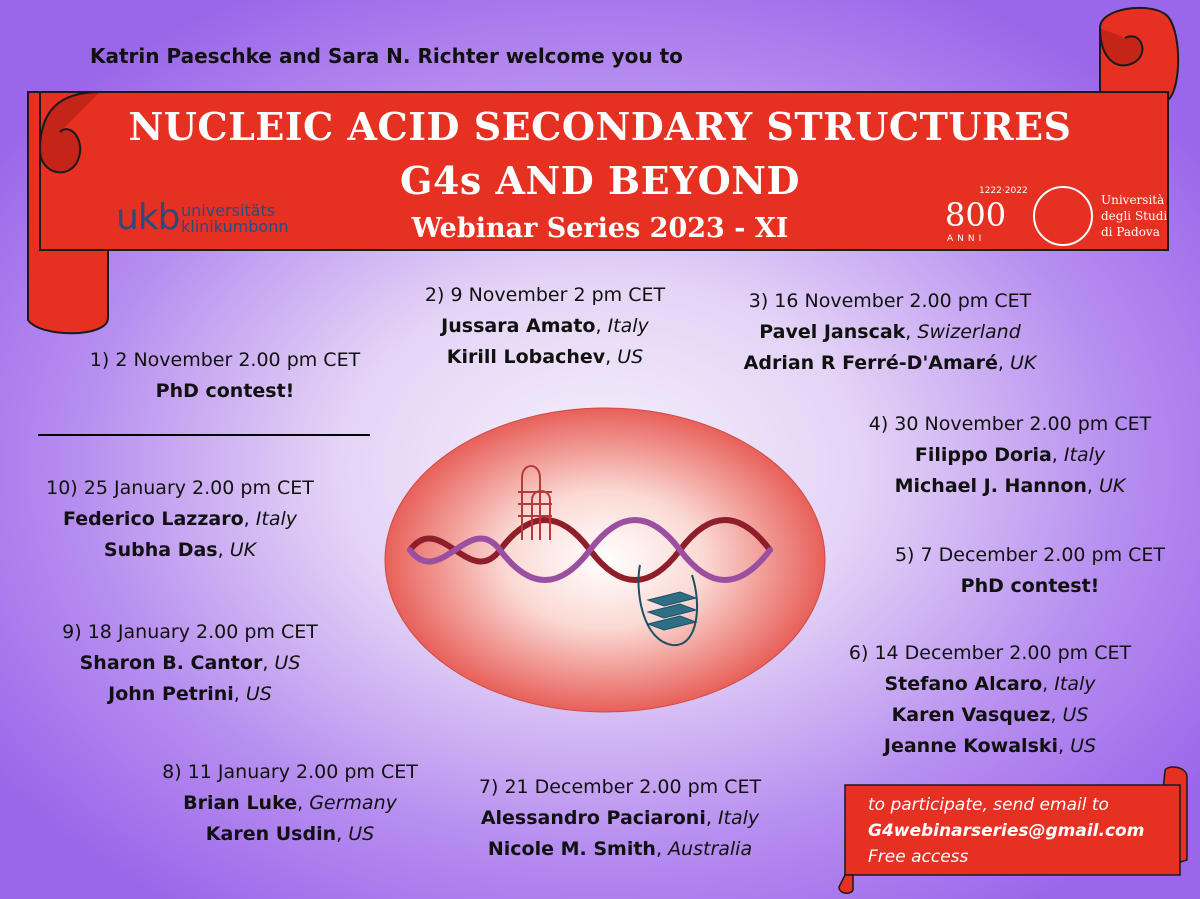 The height and width of the screenshot is (899, 1200). Describe the element at coordinates (971, 746) in the screenshot. I see `event-speaker: Jeanne Kowalski` at that location.